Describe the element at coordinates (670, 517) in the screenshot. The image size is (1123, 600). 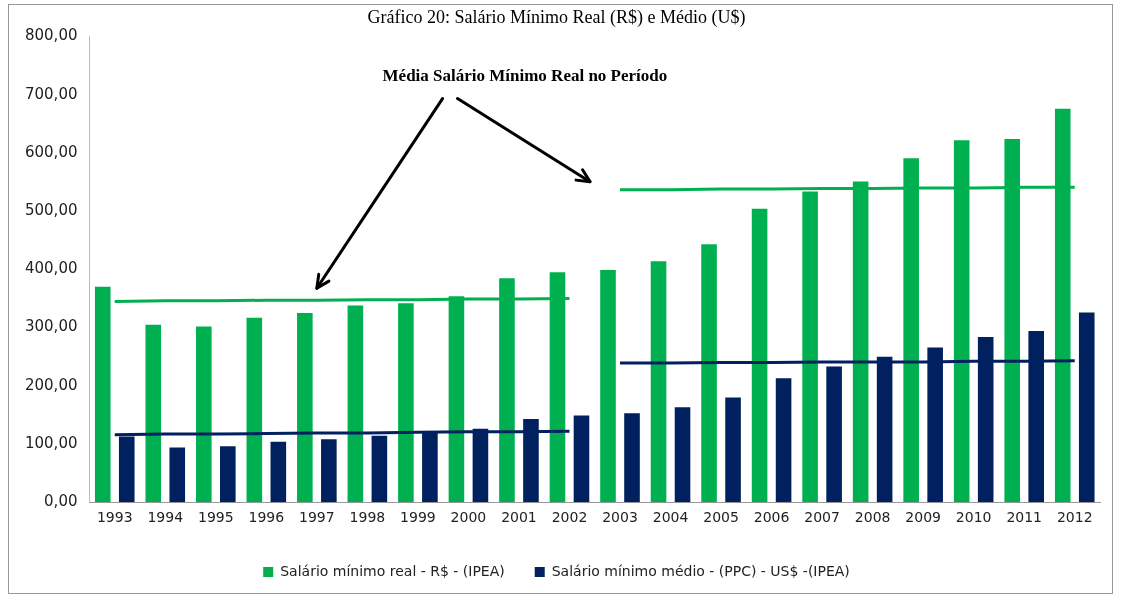
I see `x-tick-label: 2004` at that location.